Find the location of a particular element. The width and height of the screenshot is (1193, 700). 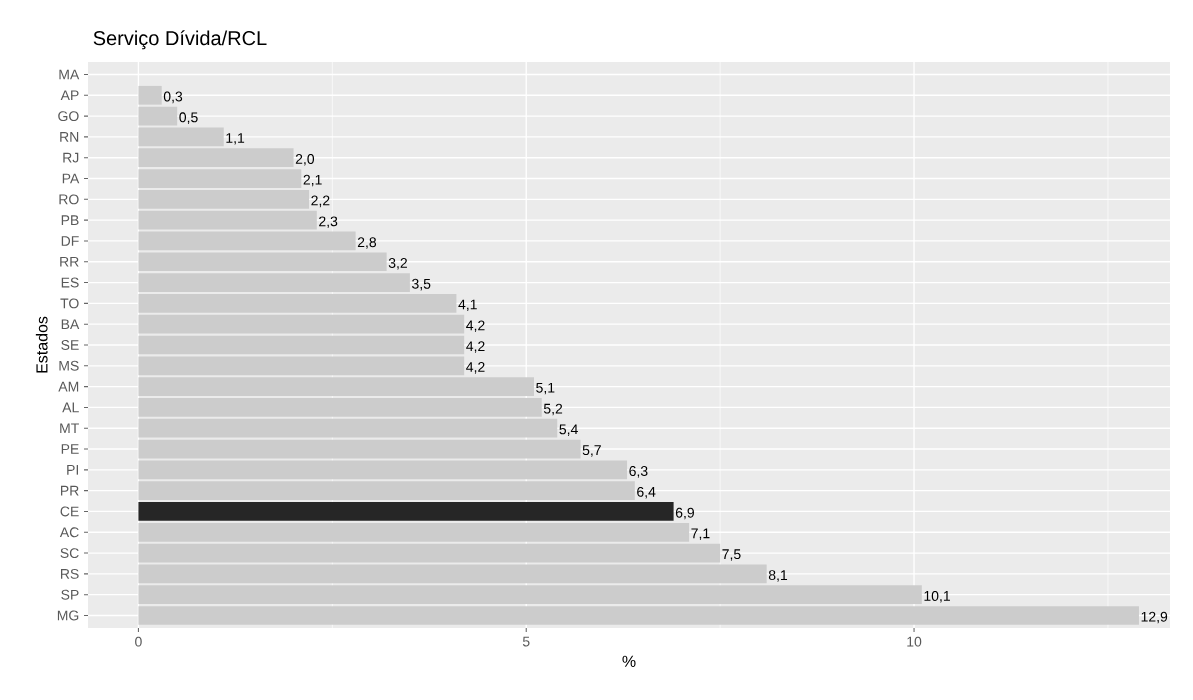

data-label: 7,1 is located at coordinates (700, 534).